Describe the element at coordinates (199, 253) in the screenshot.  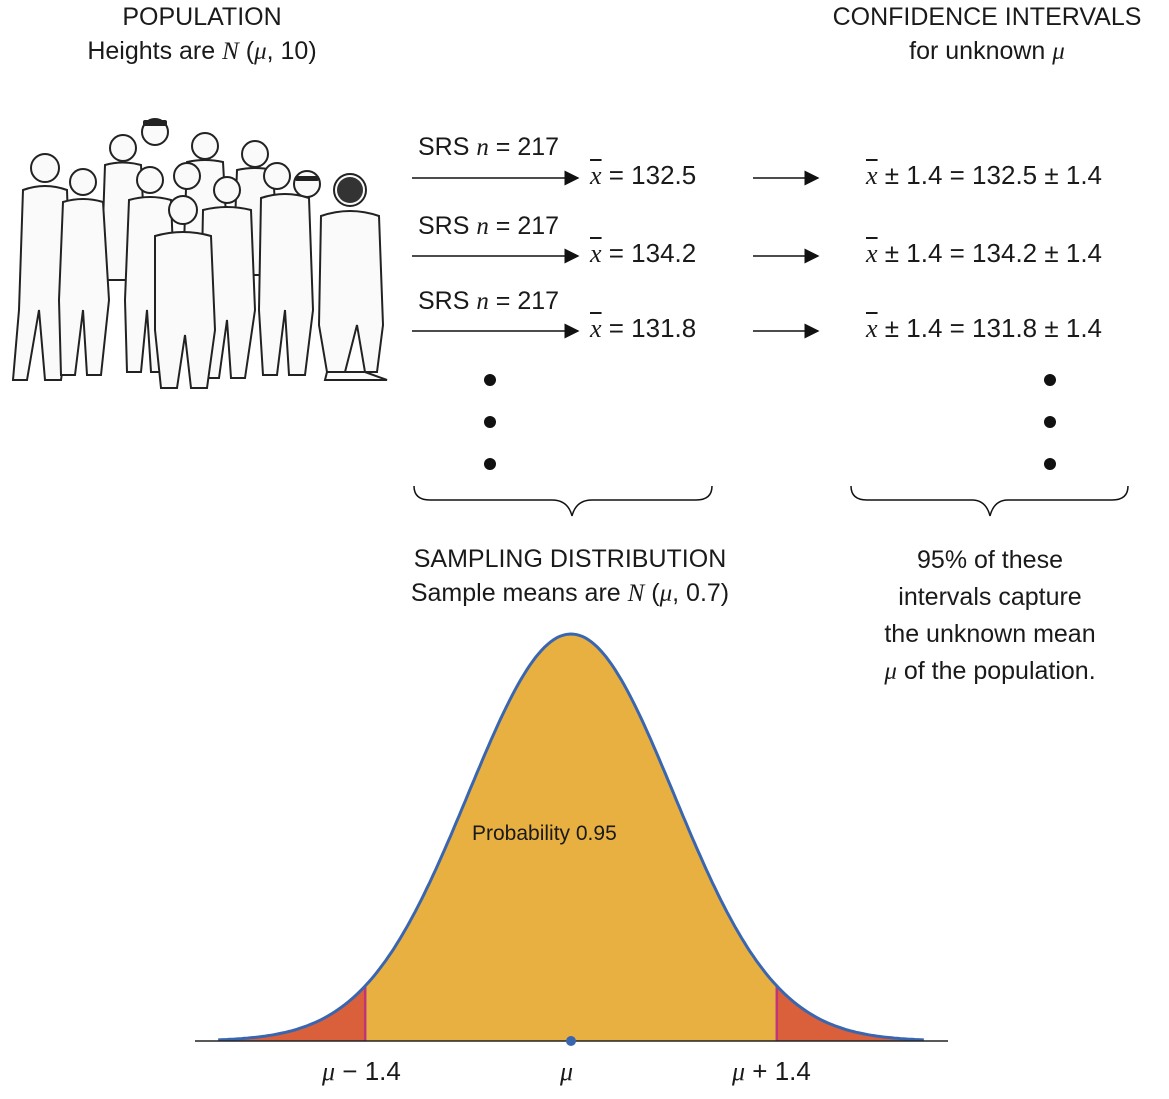
I see `people-crowd-illustration` at that location.